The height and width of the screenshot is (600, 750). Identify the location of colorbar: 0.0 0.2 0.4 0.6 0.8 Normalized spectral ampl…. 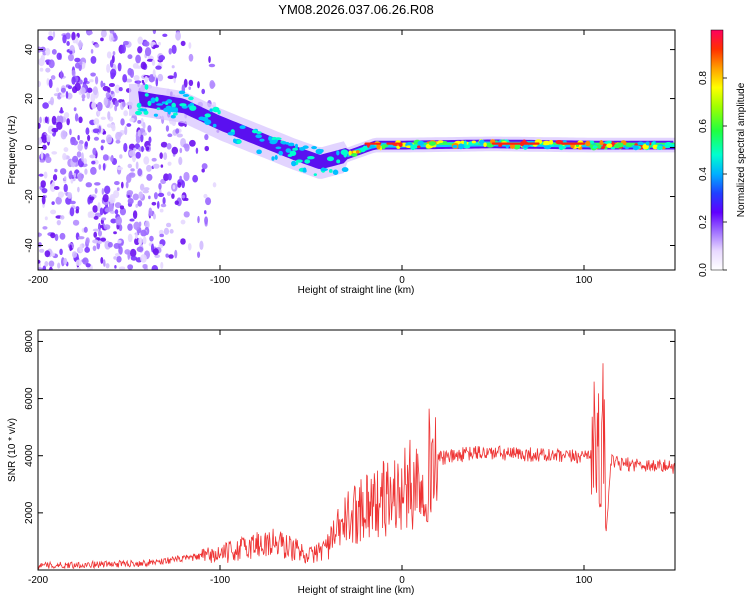
(722, 153).